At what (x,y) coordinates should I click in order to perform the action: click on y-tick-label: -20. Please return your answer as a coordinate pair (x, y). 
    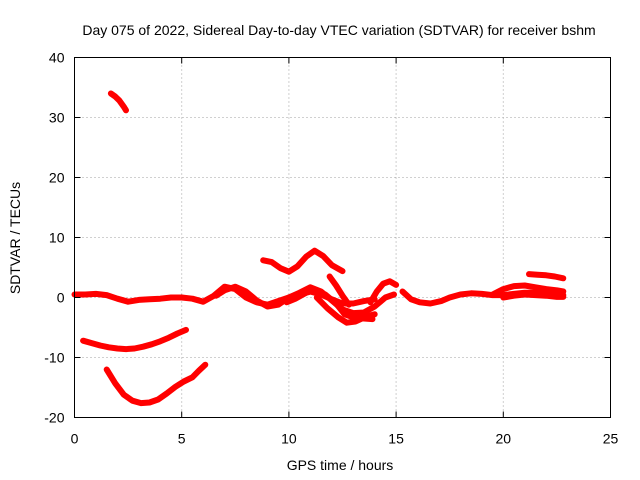
    Looking at the image, I should click on (54, 418).